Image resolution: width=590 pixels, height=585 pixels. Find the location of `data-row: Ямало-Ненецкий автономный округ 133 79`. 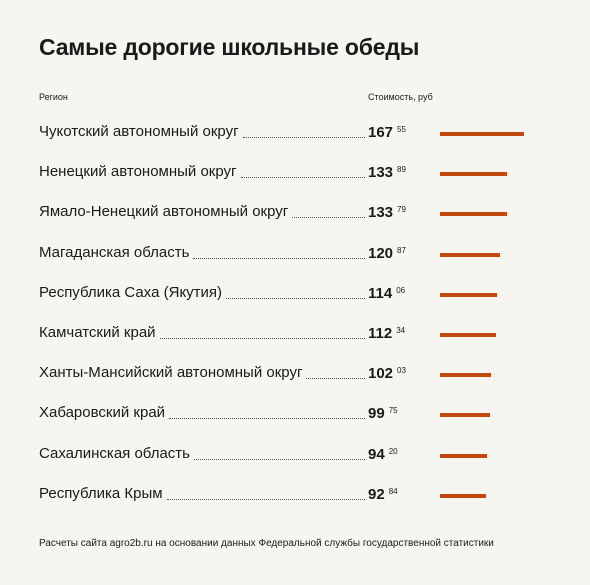

data-row: Ямало-Ненецкий автономный округ 133 79 is located at coordinates (295, 213).